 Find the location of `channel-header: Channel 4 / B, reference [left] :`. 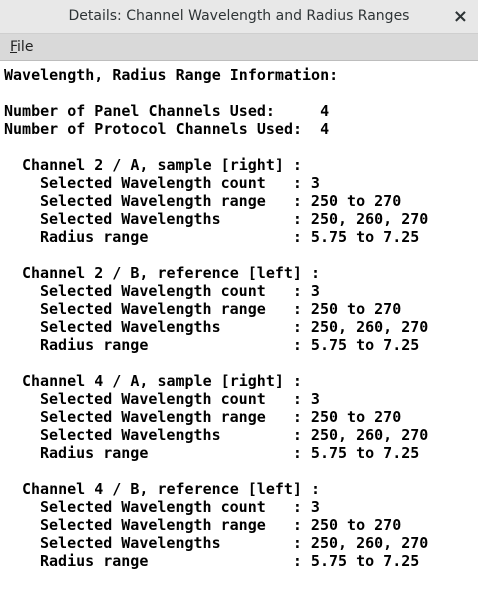

channel-header: Channel 4 / B, reference [left] : is located at coordinates (171, 489).